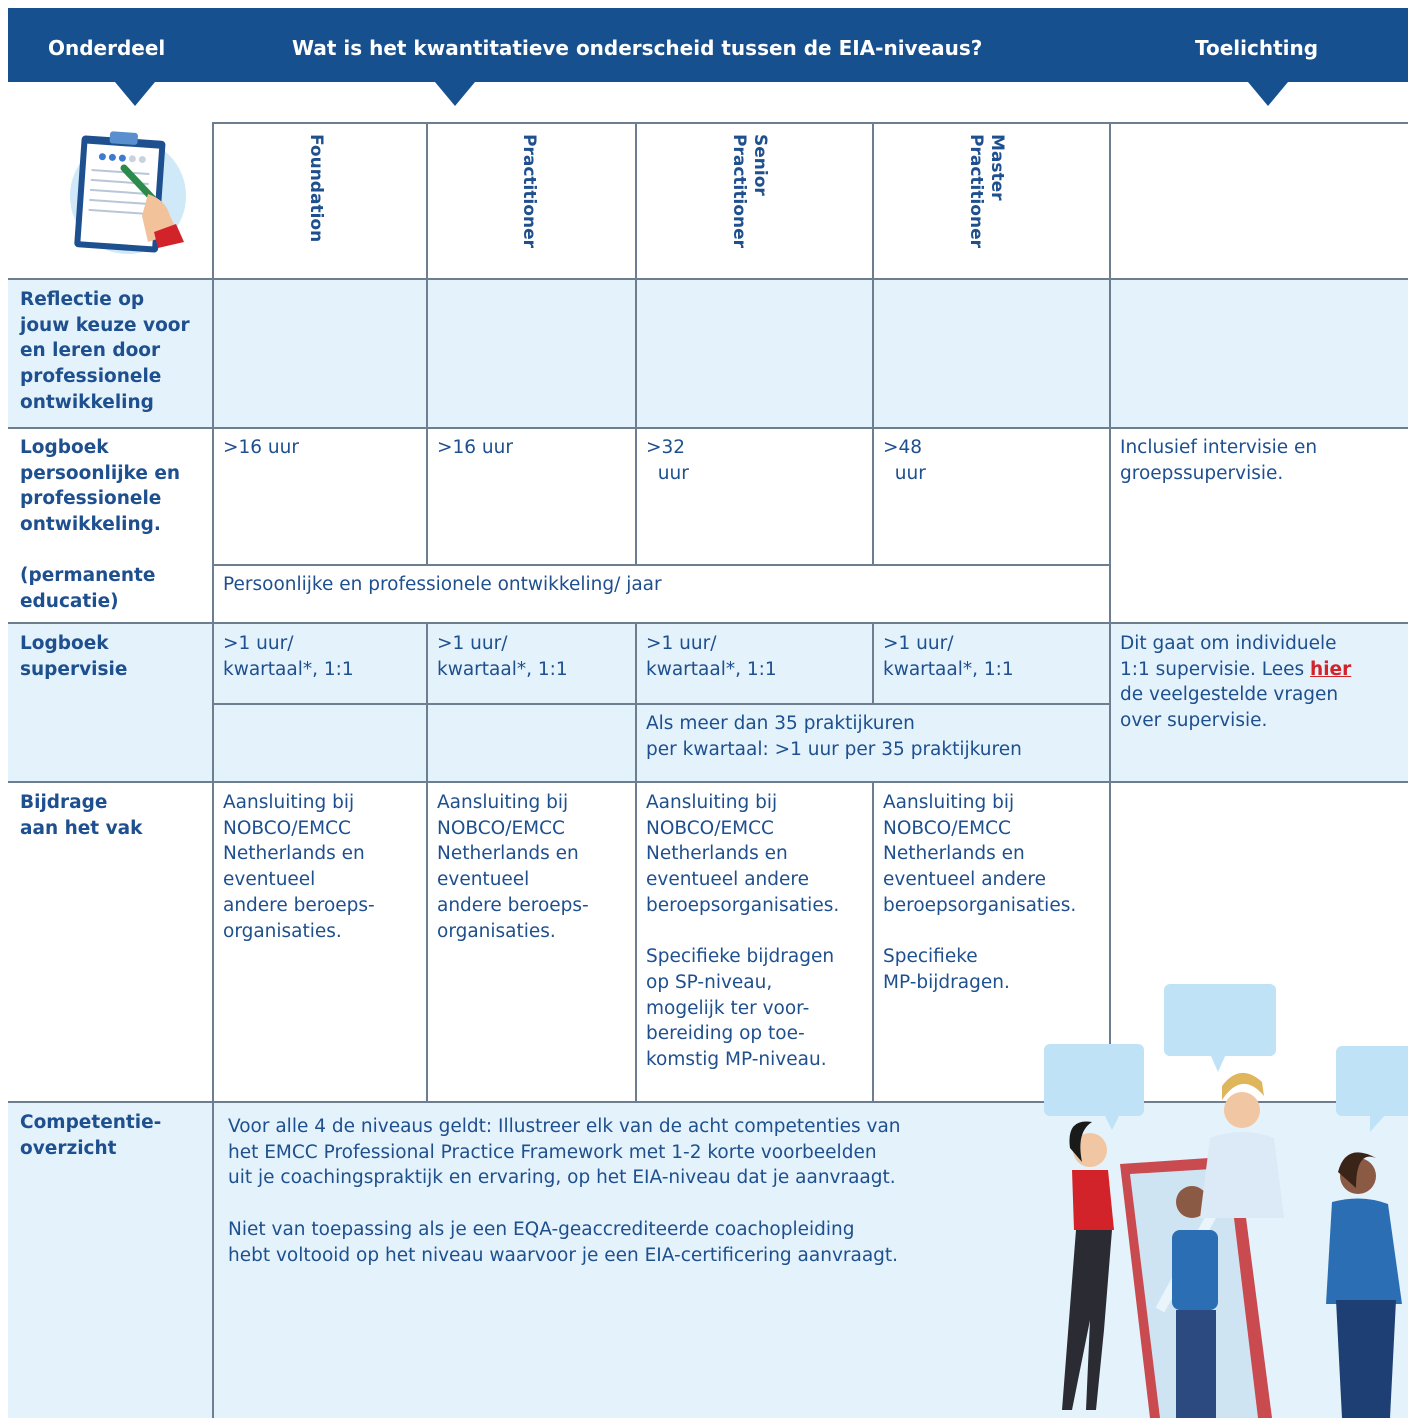 This screenshot has height=1418, width=1408. Describe the element at coordinates (81, 815) in the screenshot. I see `row-label: Bijdrage aan het vak` at that location.